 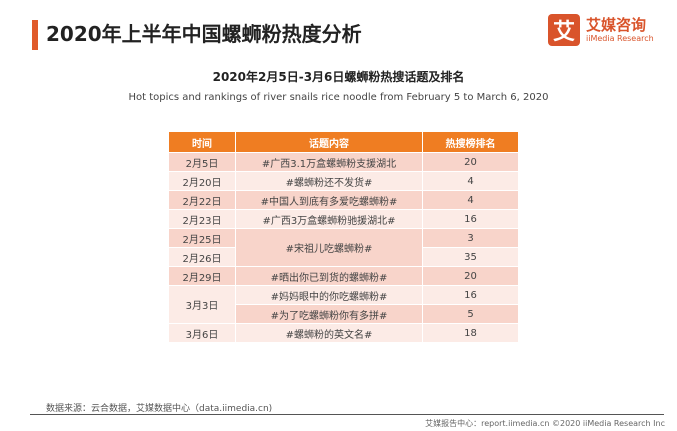 I want to click on table-row: 3月3日 #妈妈眼中的你吃螺蛳粉# 16, so click(x=343, y=304).